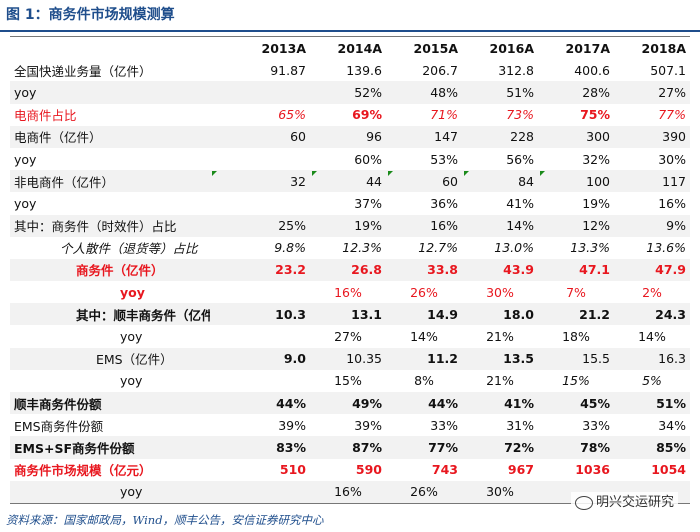  I want to click on table-cell: 100, so click(576, 181).